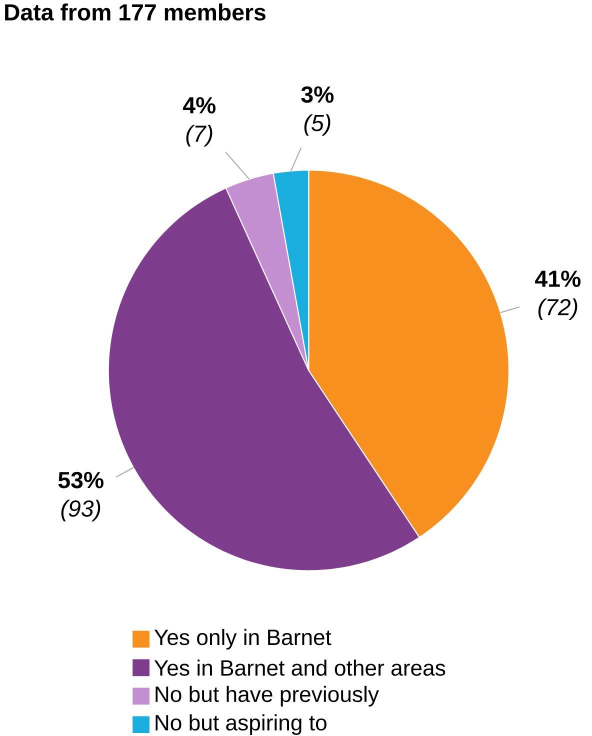 This screenshot has height=736, width=592. What do you see at coordinates (317, 111) in the screenshot?
I see `data-label: 3% (5)` at bounding box center [317, 111].